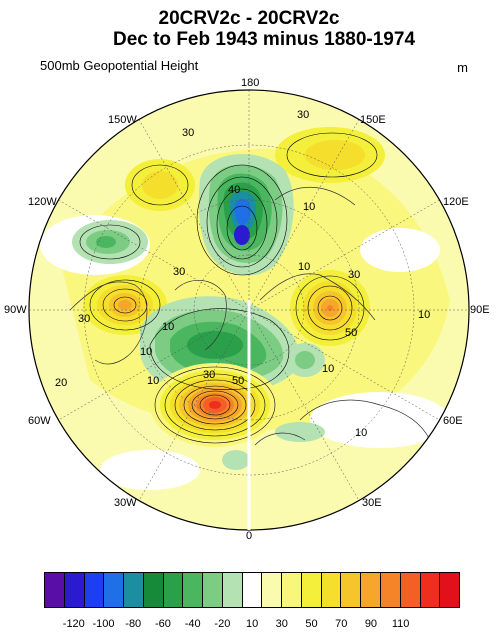 The image size is (498, 640). I want to click on colorbar-label: 10, so click(252, 624).